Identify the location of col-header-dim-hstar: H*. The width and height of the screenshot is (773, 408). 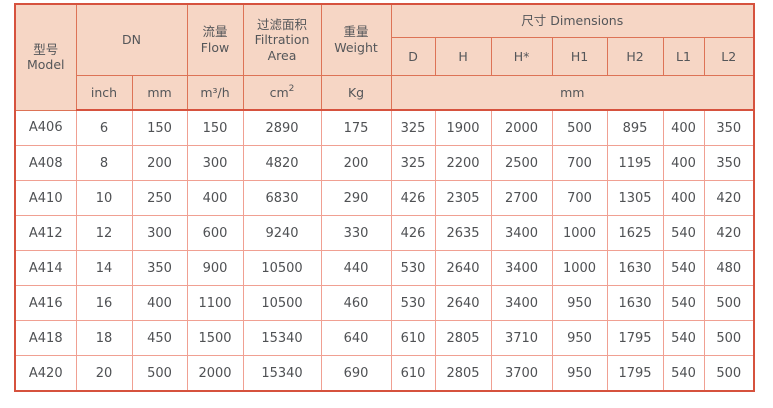
(521, 56).